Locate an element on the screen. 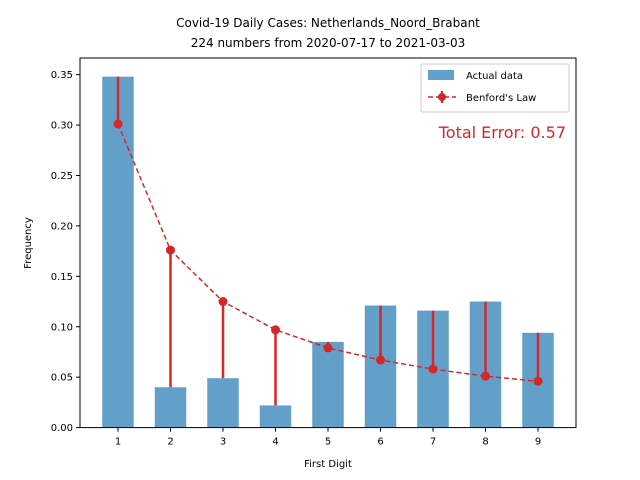 The image size is (640, 480). legend-label-benford: Benford's Law is located at coordinates (501, 98).